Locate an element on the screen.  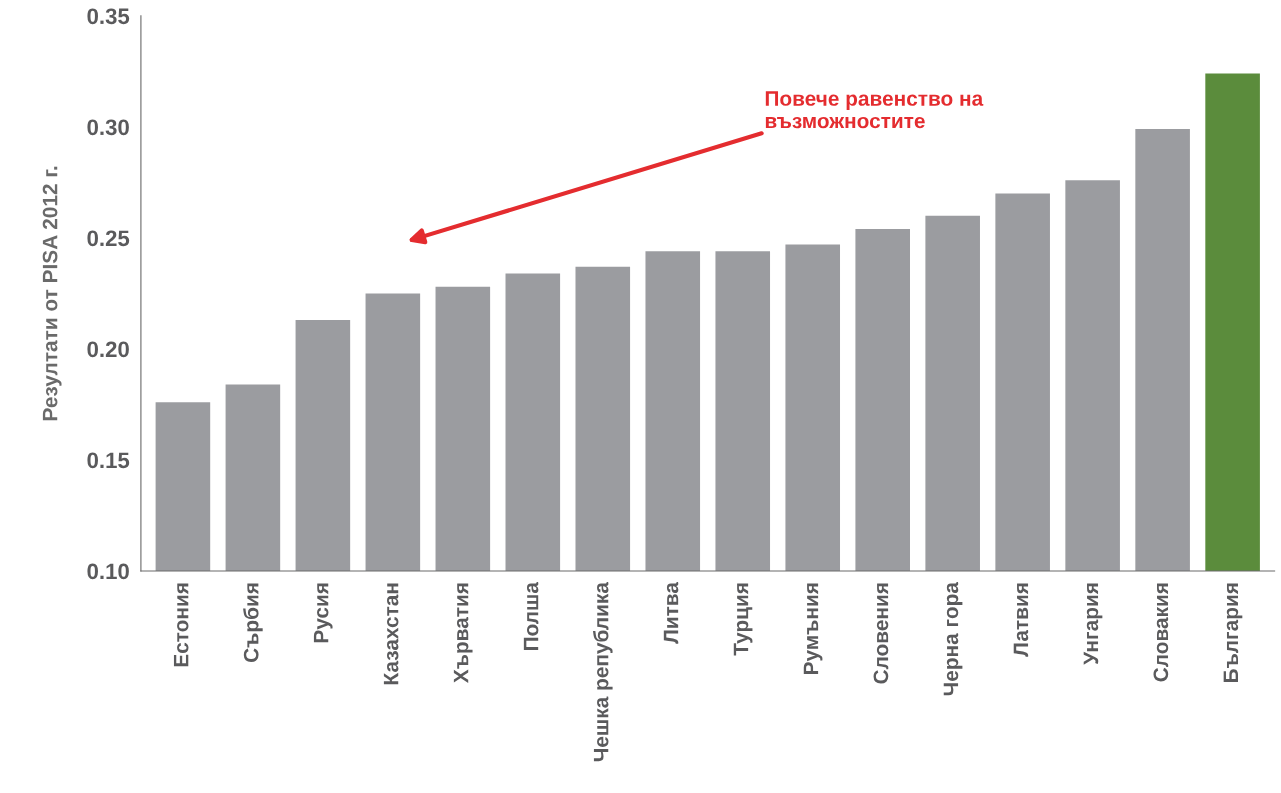
x-tick-label: Казахстан is located at coordinates (391, 634).